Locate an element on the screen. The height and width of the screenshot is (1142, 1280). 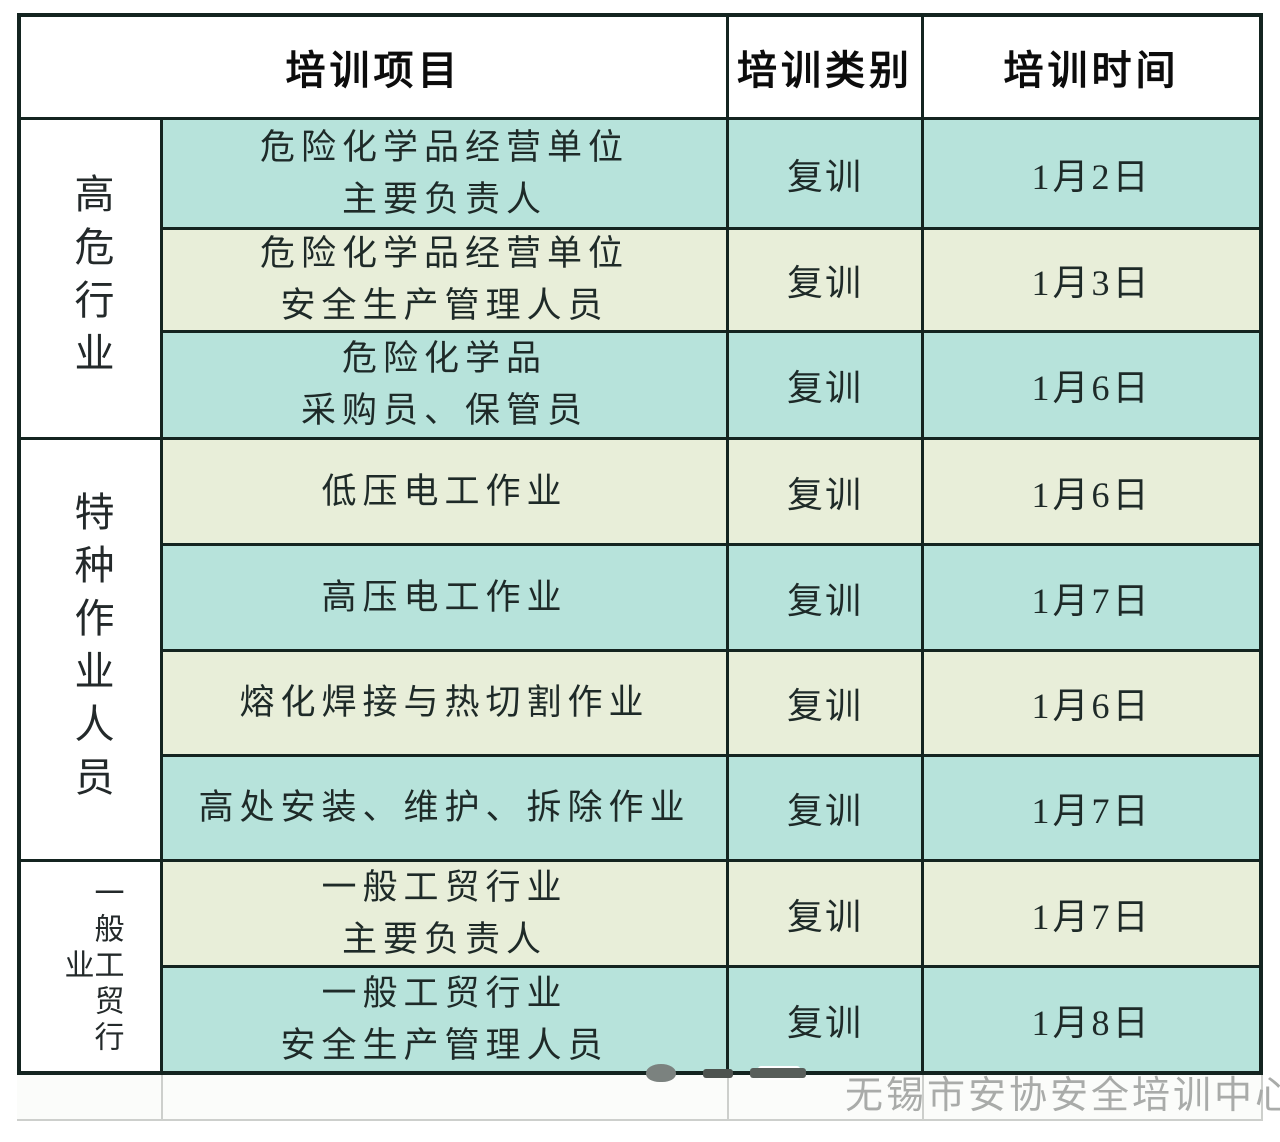
project-line-1: 熔化焊接与热切割作业 is located at coordinates (444, 702).